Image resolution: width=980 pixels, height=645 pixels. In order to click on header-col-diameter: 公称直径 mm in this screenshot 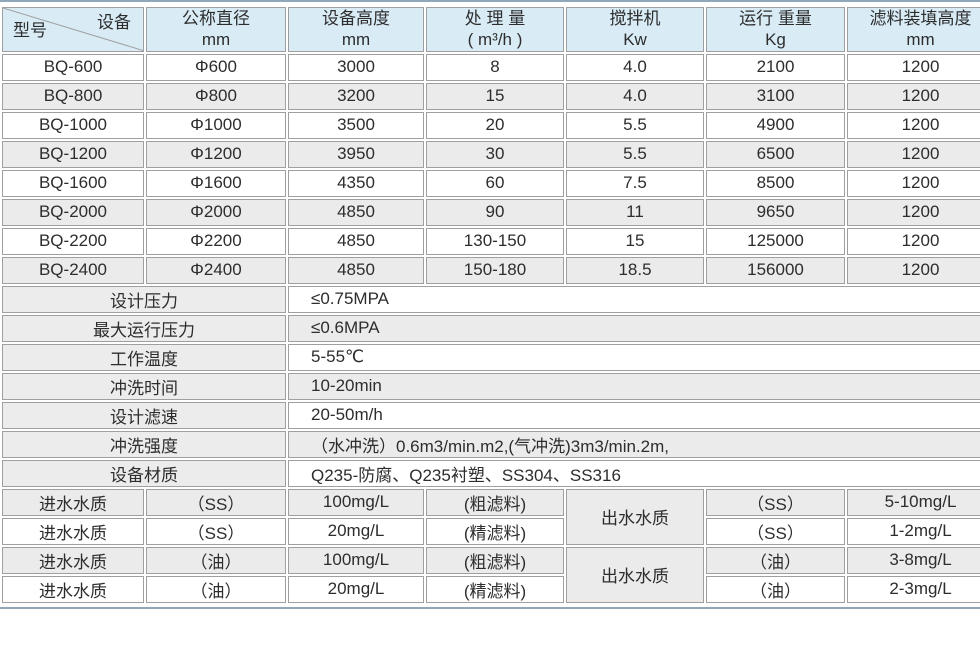, I will do `click(216, 29)`.